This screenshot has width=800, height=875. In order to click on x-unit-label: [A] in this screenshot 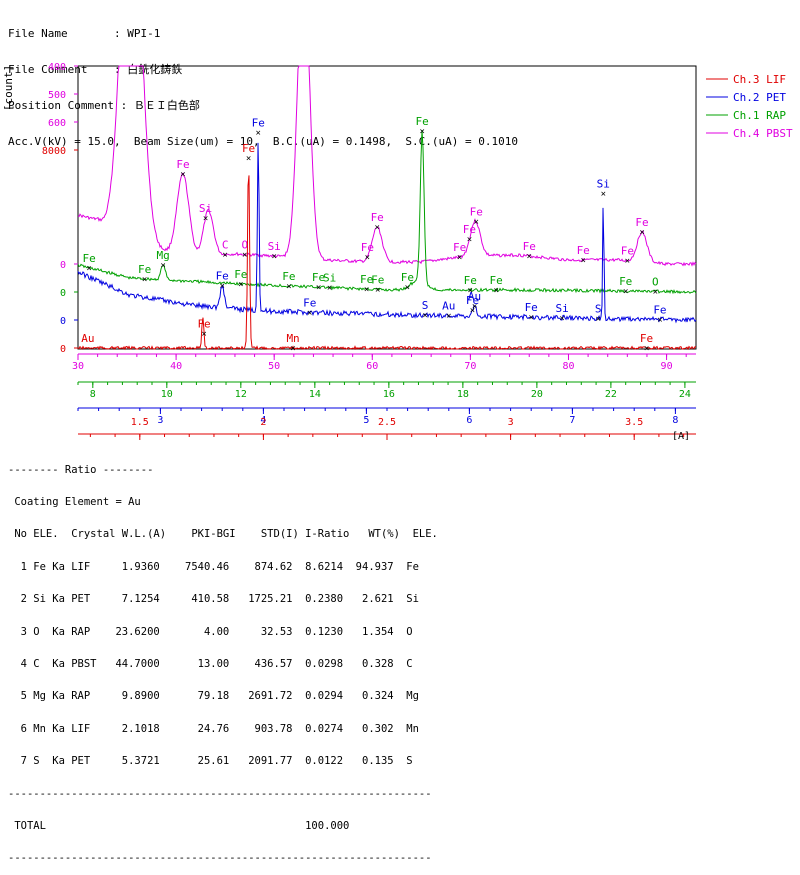, I will do `click(681, 435)`.